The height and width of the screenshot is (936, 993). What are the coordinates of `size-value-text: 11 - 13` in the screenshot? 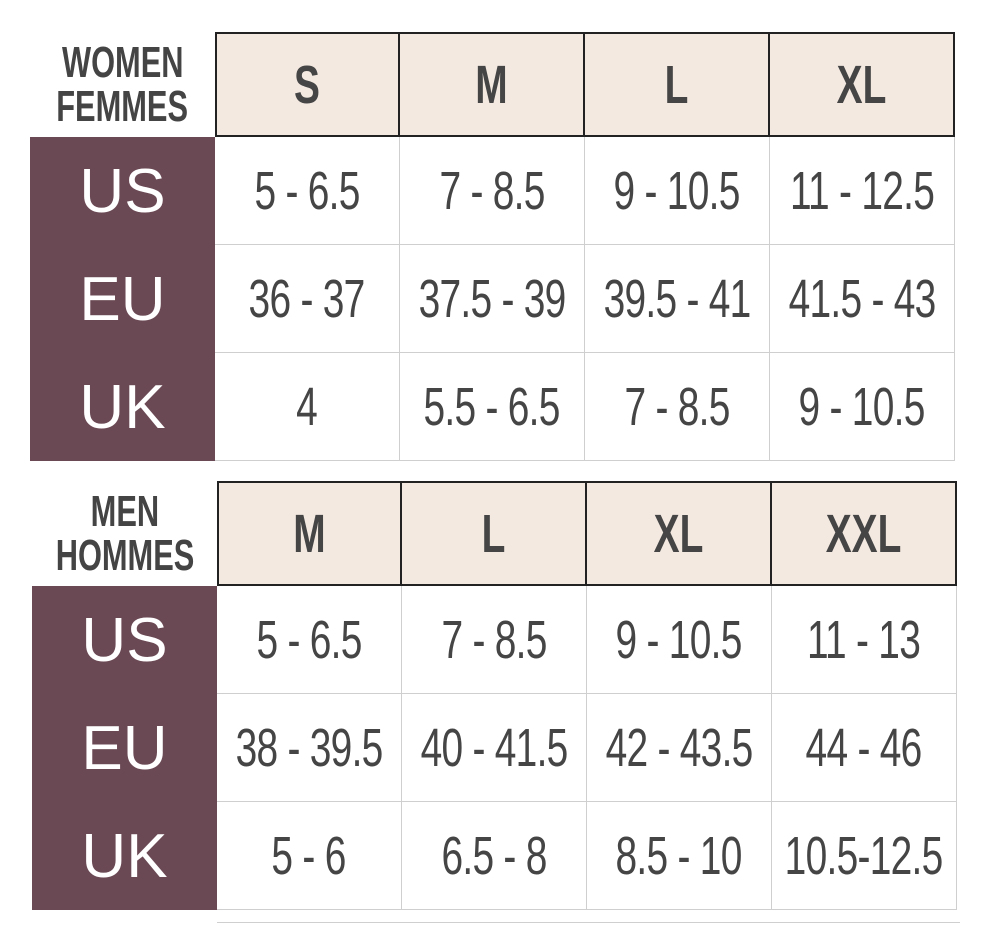 It's located at (864, 639).